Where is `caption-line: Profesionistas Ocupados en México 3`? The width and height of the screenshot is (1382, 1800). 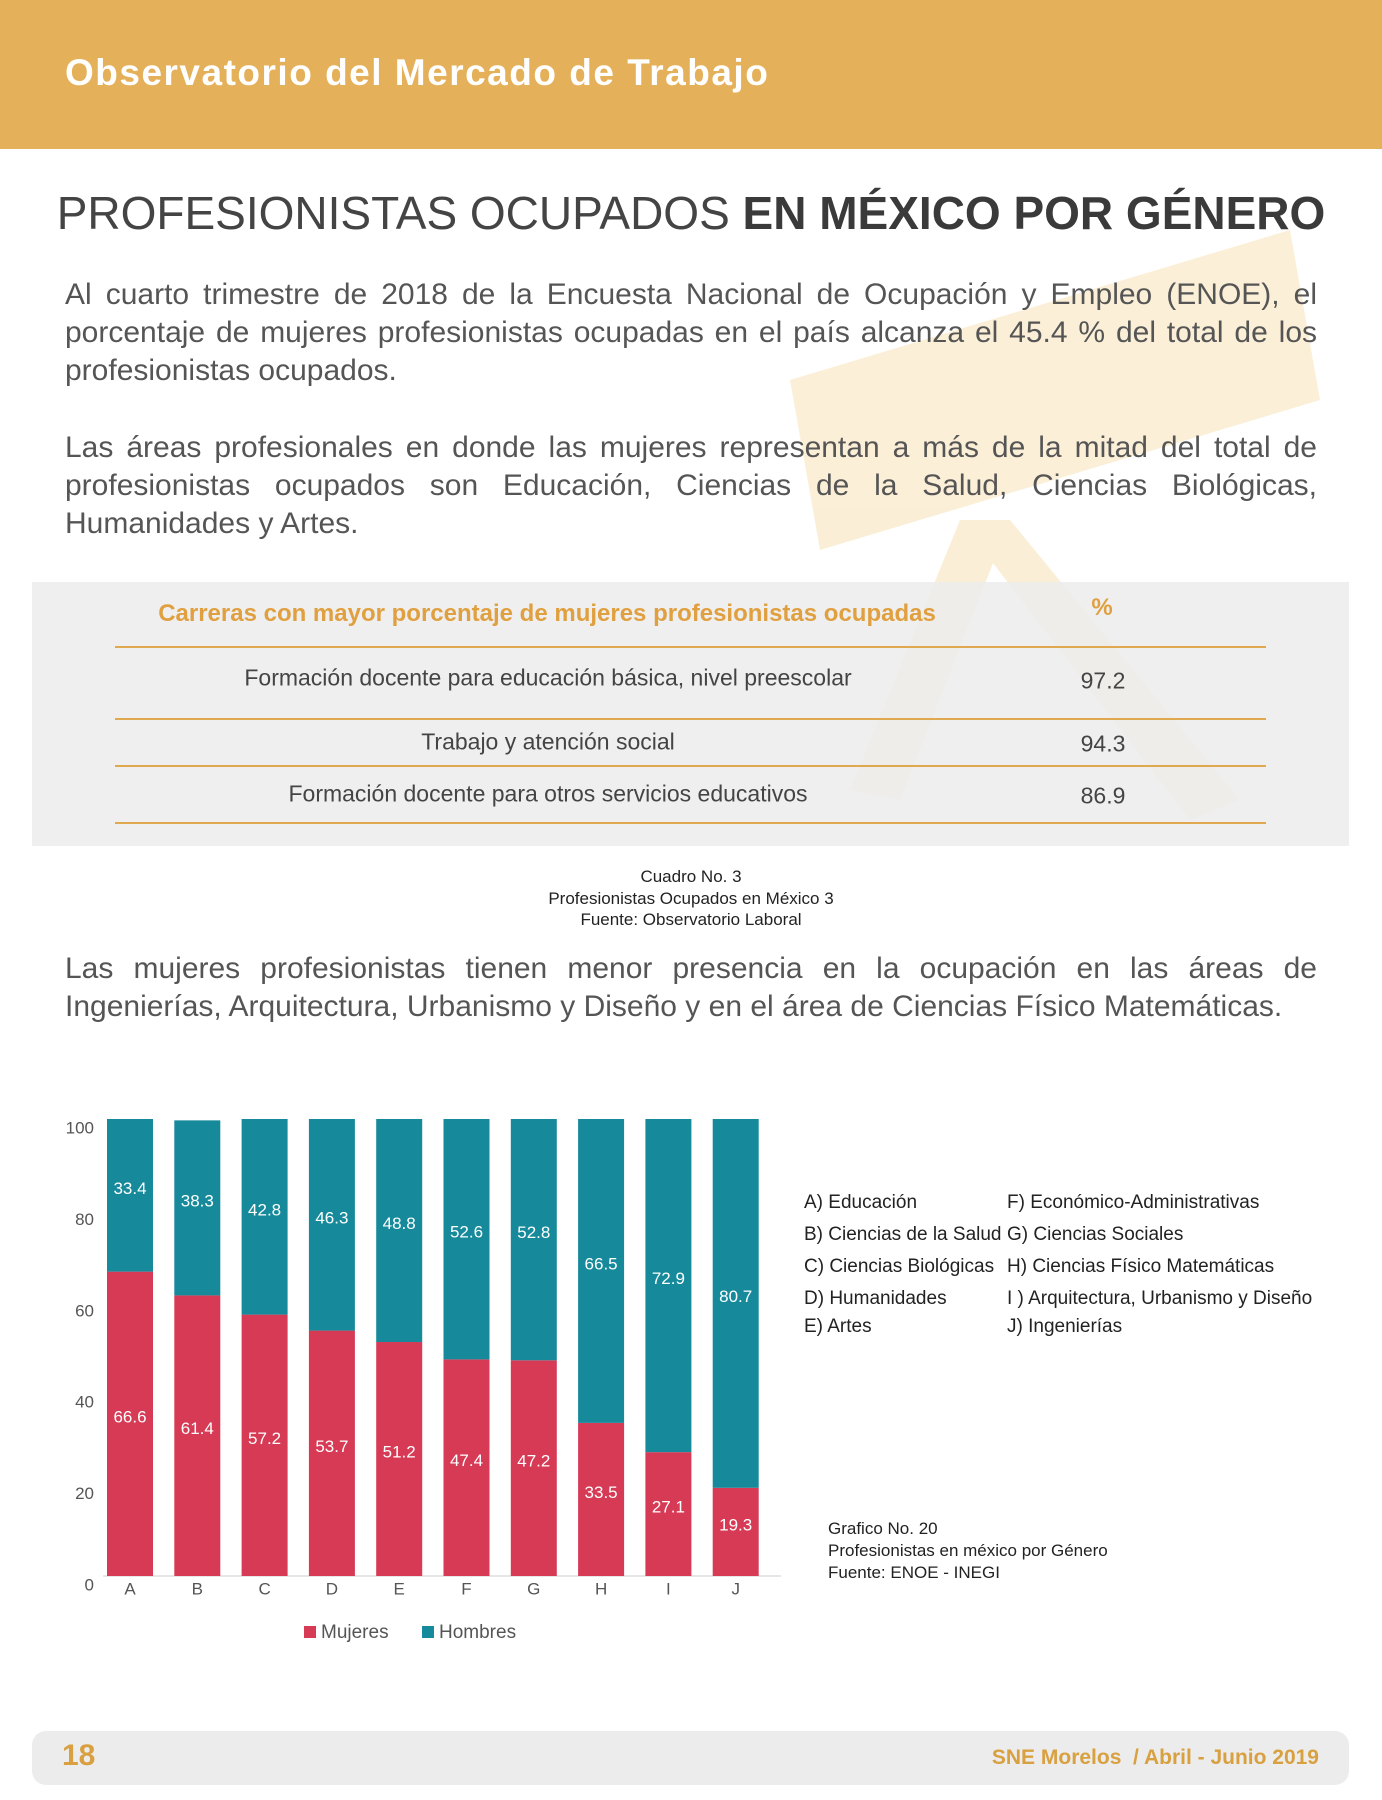
caption-line: Profesionistas Ocupados en México 3 is located at coordinates (691, 898).